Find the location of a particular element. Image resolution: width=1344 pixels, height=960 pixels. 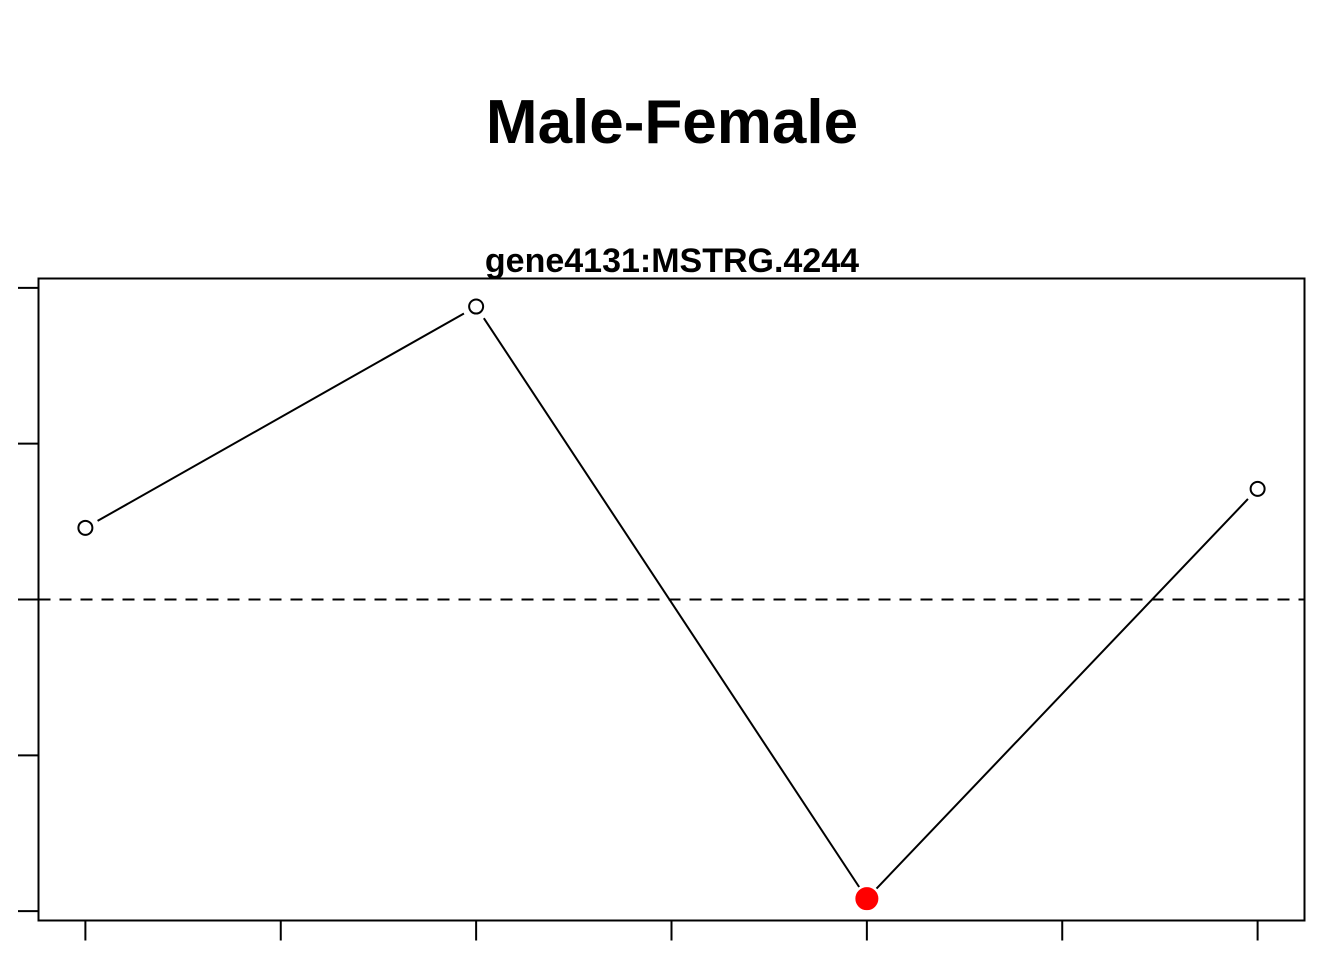

data-point-highlight is located at coordinates (867, 899).